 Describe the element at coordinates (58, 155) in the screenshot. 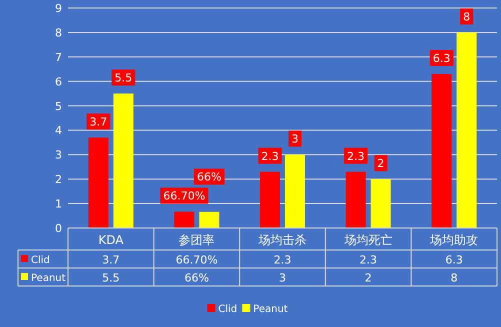

I see `y-tick-label: 3` at that location.